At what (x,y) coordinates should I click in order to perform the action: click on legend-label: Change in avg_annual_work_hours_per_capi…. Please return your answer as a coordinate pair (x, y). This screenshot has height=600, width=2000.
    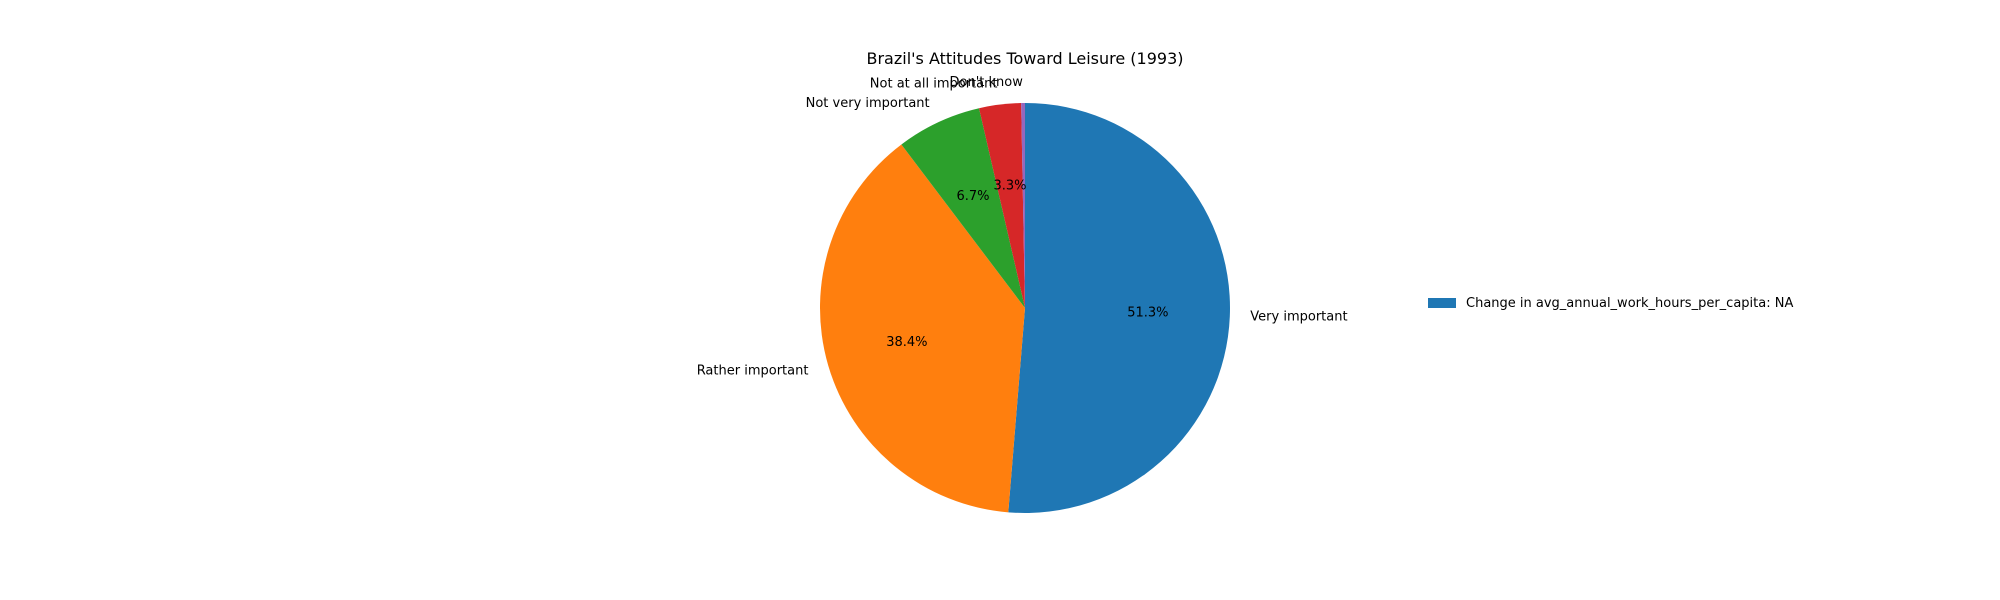
    Looking at the image, I should click on (1629, 303).